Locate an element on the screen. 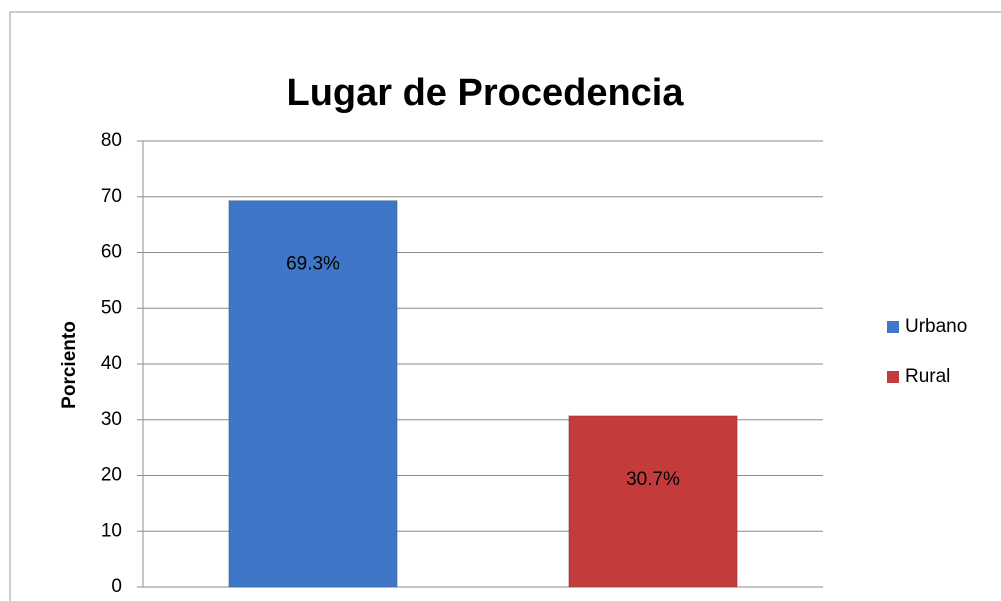 Image resolution: width=1001 pixels, height=601 pixels. y-tick-label: 0 is located at coordinates (116, 586).